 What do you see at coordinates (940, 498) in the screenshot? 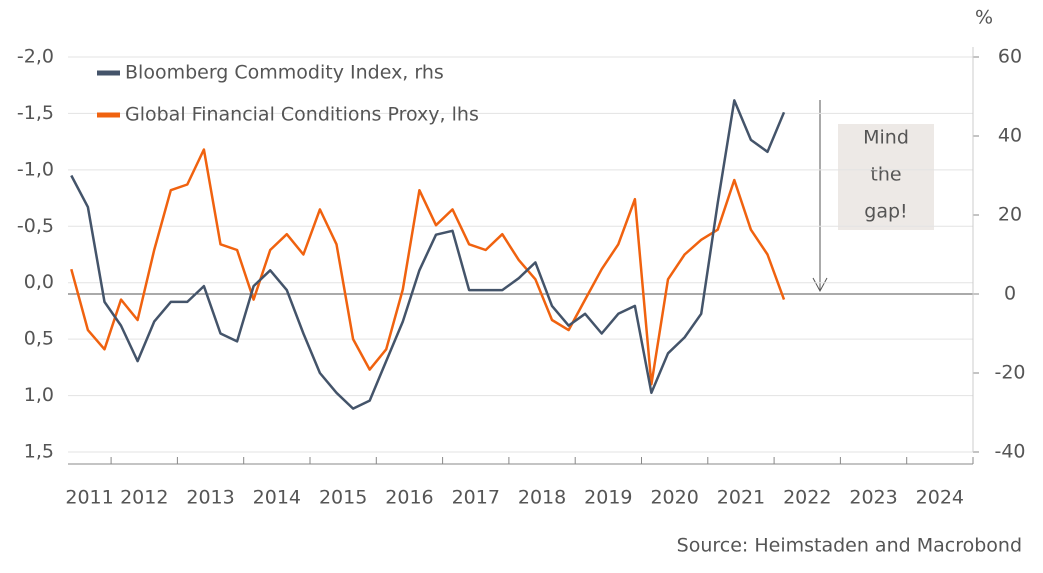
I see `x-tick-label: 2024` at bounding box center [940, 498].